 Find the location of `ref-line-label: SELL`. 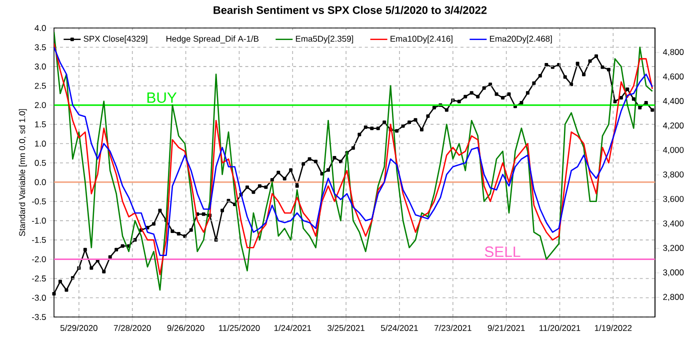

ref-line-label: SELL is located at coordinates (502, 251).